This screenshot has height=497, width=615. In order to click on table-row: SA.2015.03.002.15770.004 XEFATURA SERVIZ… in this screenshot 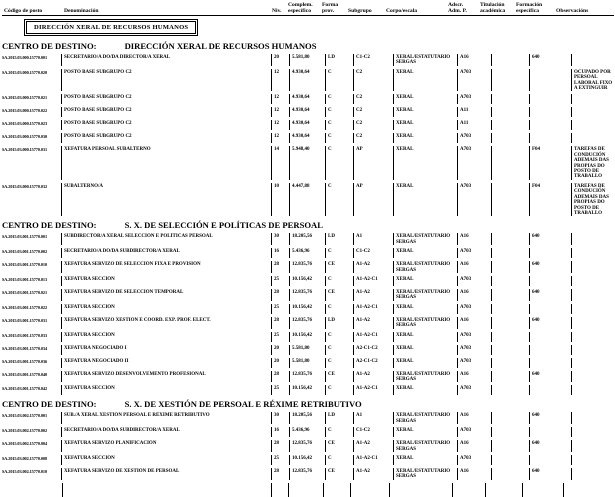, I will do `click(308, 446)`.